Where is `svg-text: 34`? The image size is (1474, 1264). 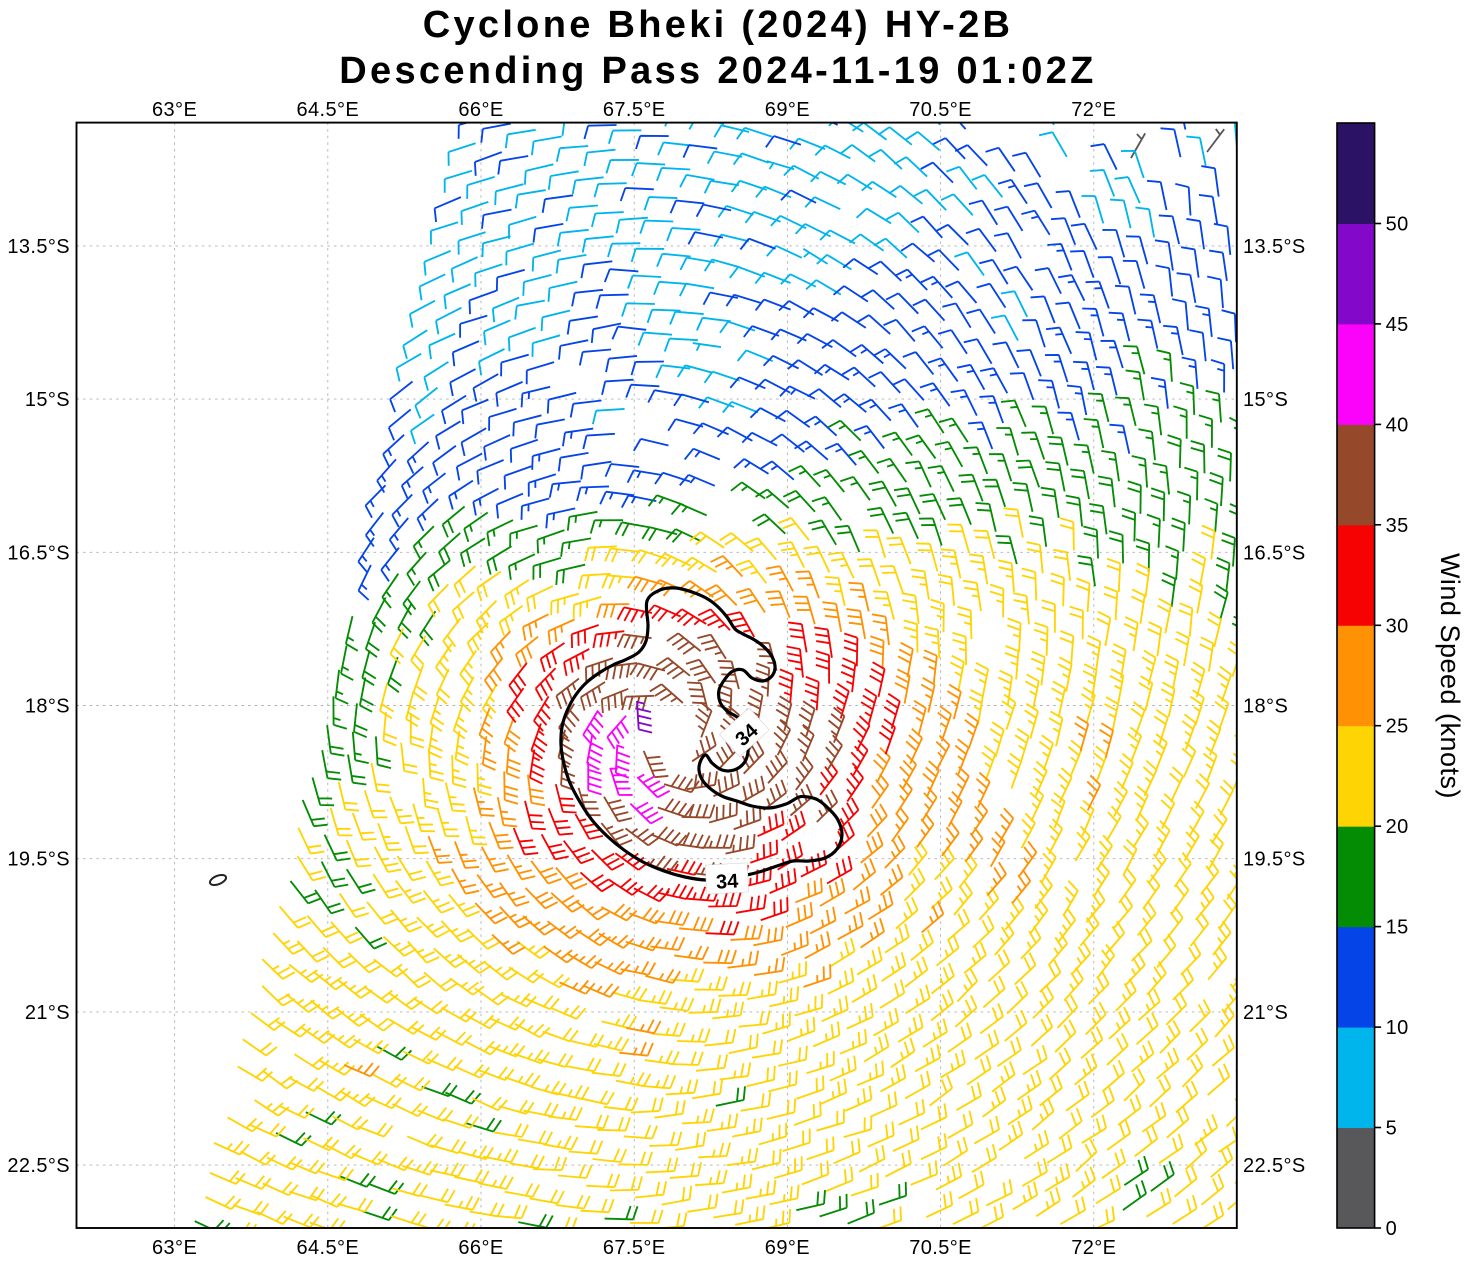
svg-text: 34 is located at coordinates (727, 881).